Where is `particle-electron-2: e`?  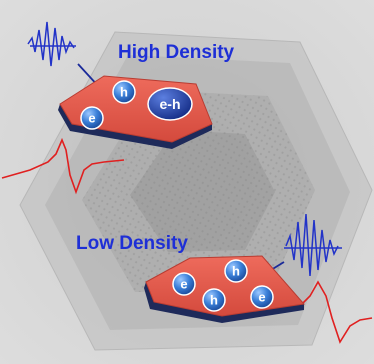 particle-electron-2: e is located at coordinates (184, 284).